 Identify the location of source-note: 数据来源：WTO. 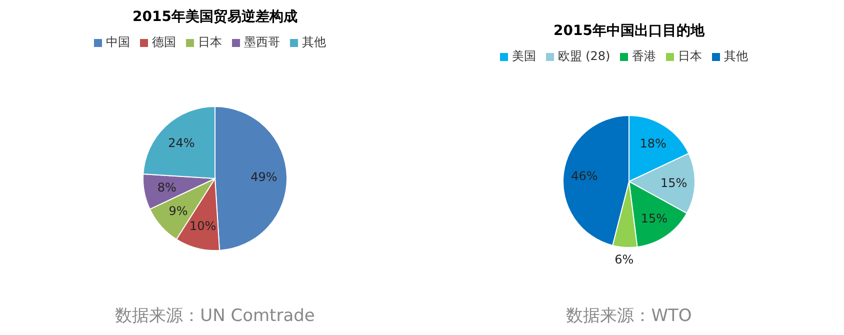
(629, 316).